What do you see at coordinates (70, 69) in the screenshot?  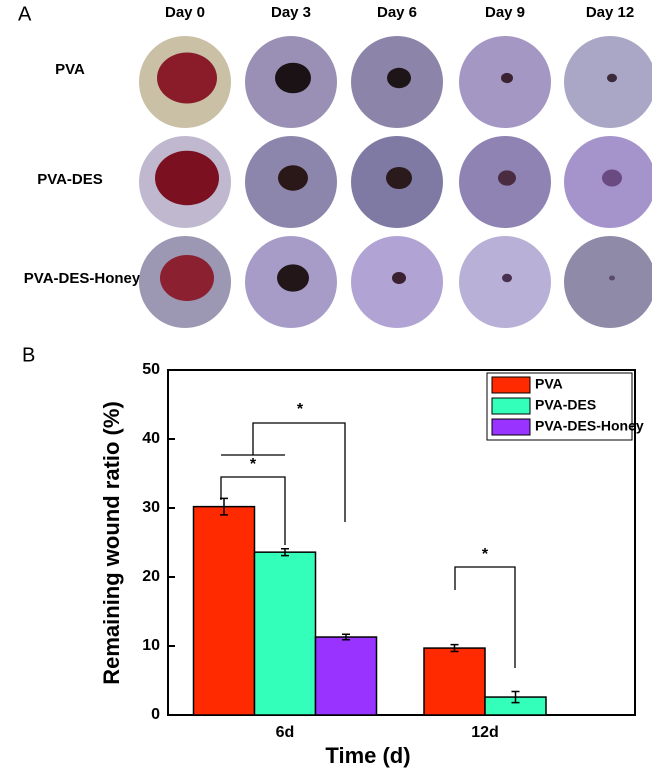 I see `row-label: PVA` at bounding box center [70, 69].